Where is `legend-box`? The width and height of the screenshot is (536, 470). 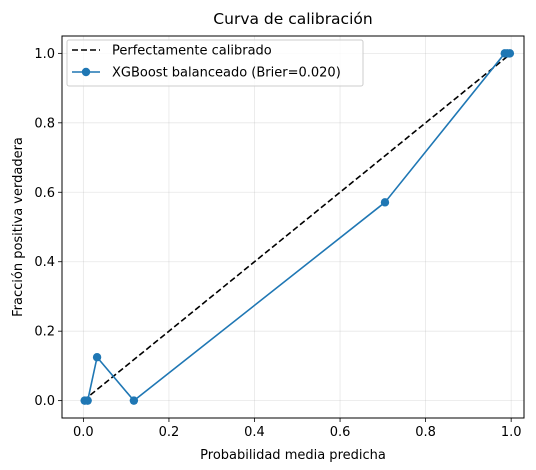 legend-box is located at coordinates (215, 63).